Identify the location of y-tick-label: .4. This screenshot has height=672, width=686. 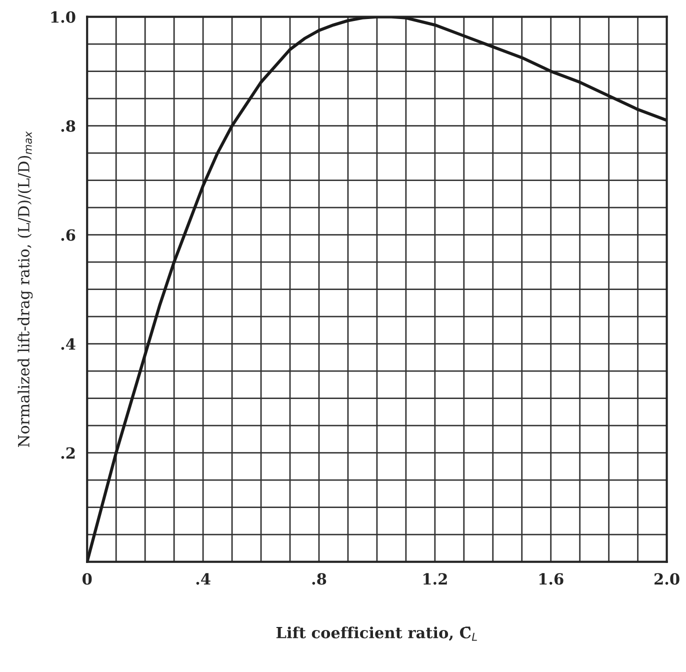
(68, 344).